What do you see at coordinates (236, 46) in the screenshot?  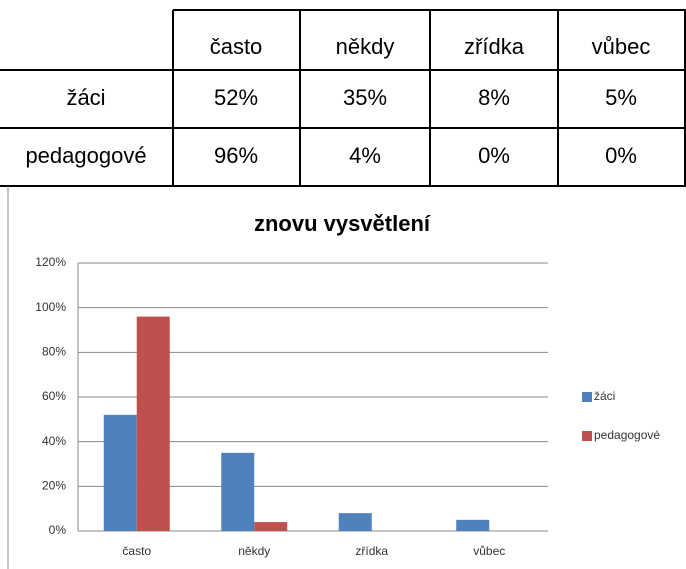 I see `table-header: často` at bounding box center [236, 46].